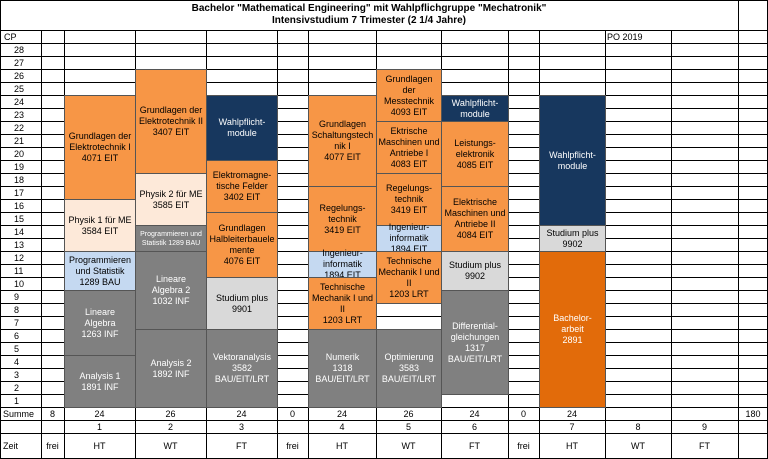  What do you see at coordinates (100, 225) in the screenshot?
I see `module-label: Physik 1 für ME 3584 EIT` at bounding box center [100, 225].